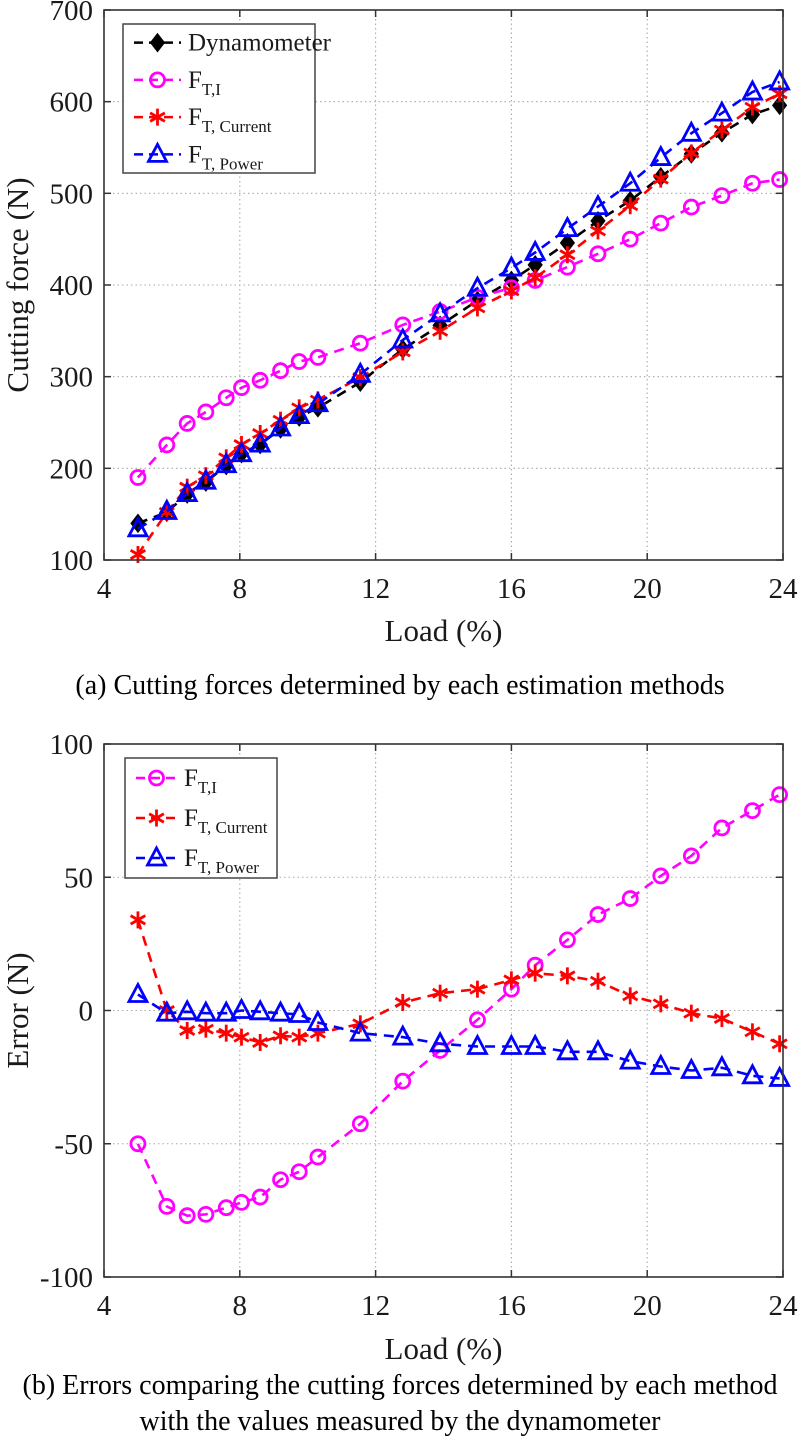 Image resolution: width=800 pixels, height=1445 pixels. I want to click on y-axis-label: Error (N), so click(17, 1010).